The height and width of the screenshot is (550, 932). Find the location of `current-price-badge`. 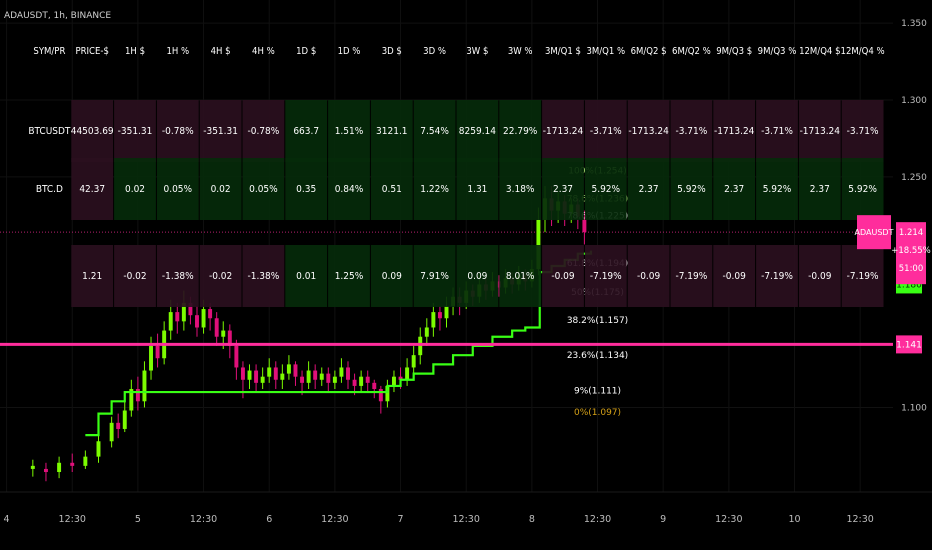

current-price-badge is located at coordinates (911, 253).